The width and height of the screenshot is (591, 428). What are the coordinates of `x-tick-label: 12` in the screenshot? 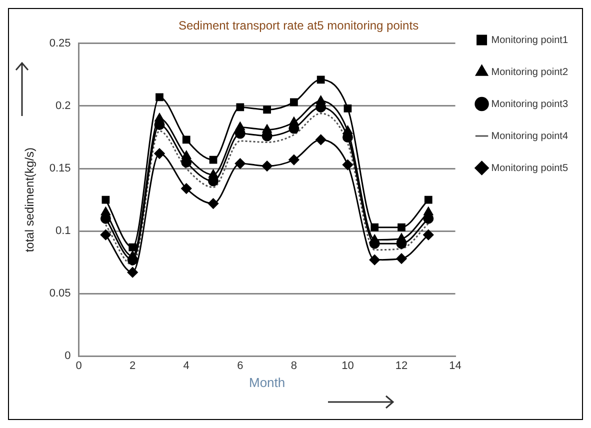 It's located at (401, 366).